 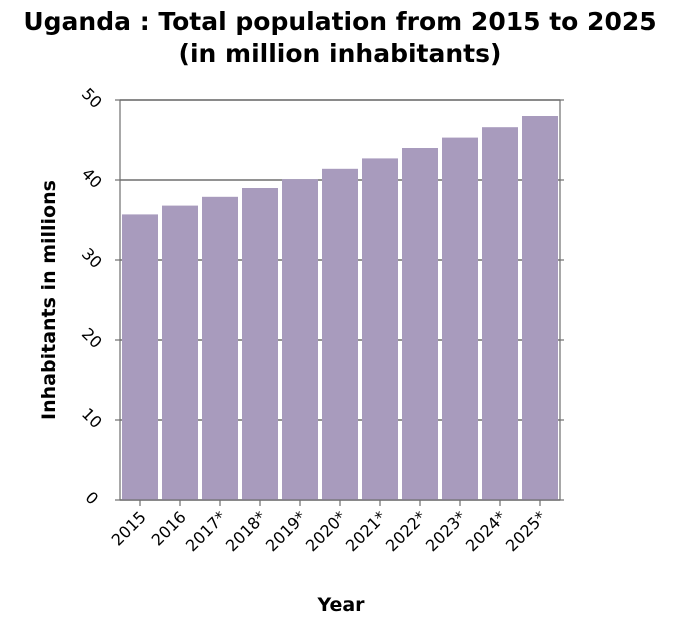 What do you see at coordinates (340, 605) in the screenshot?
I see `x-axis-title: Year` at bounding box center [340, 605].